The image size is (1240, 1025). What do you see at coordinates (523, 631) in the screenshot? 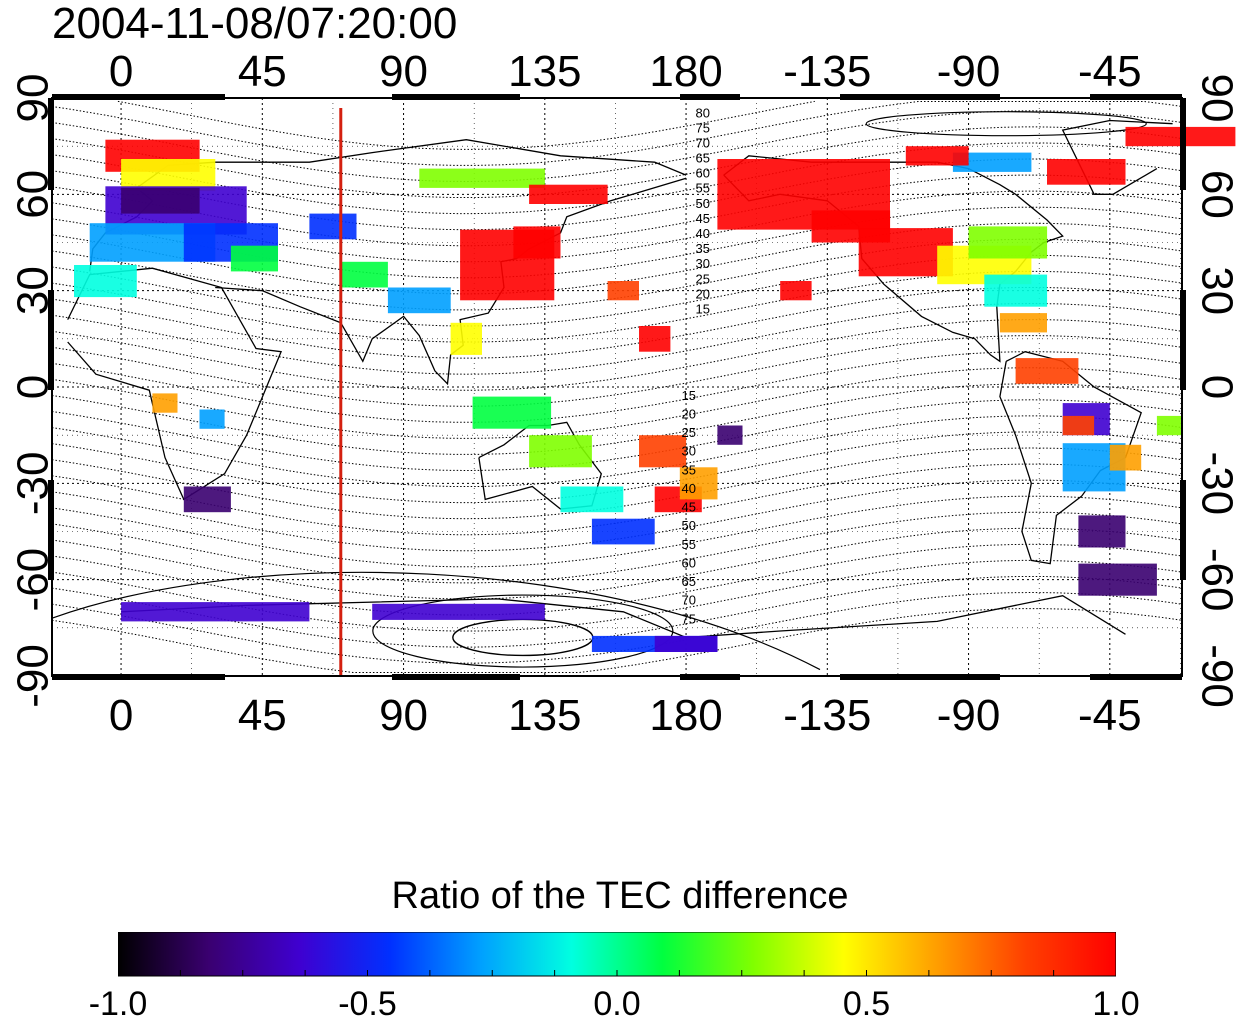
I see `south-pole-contour` at bounding box center [523, 631].